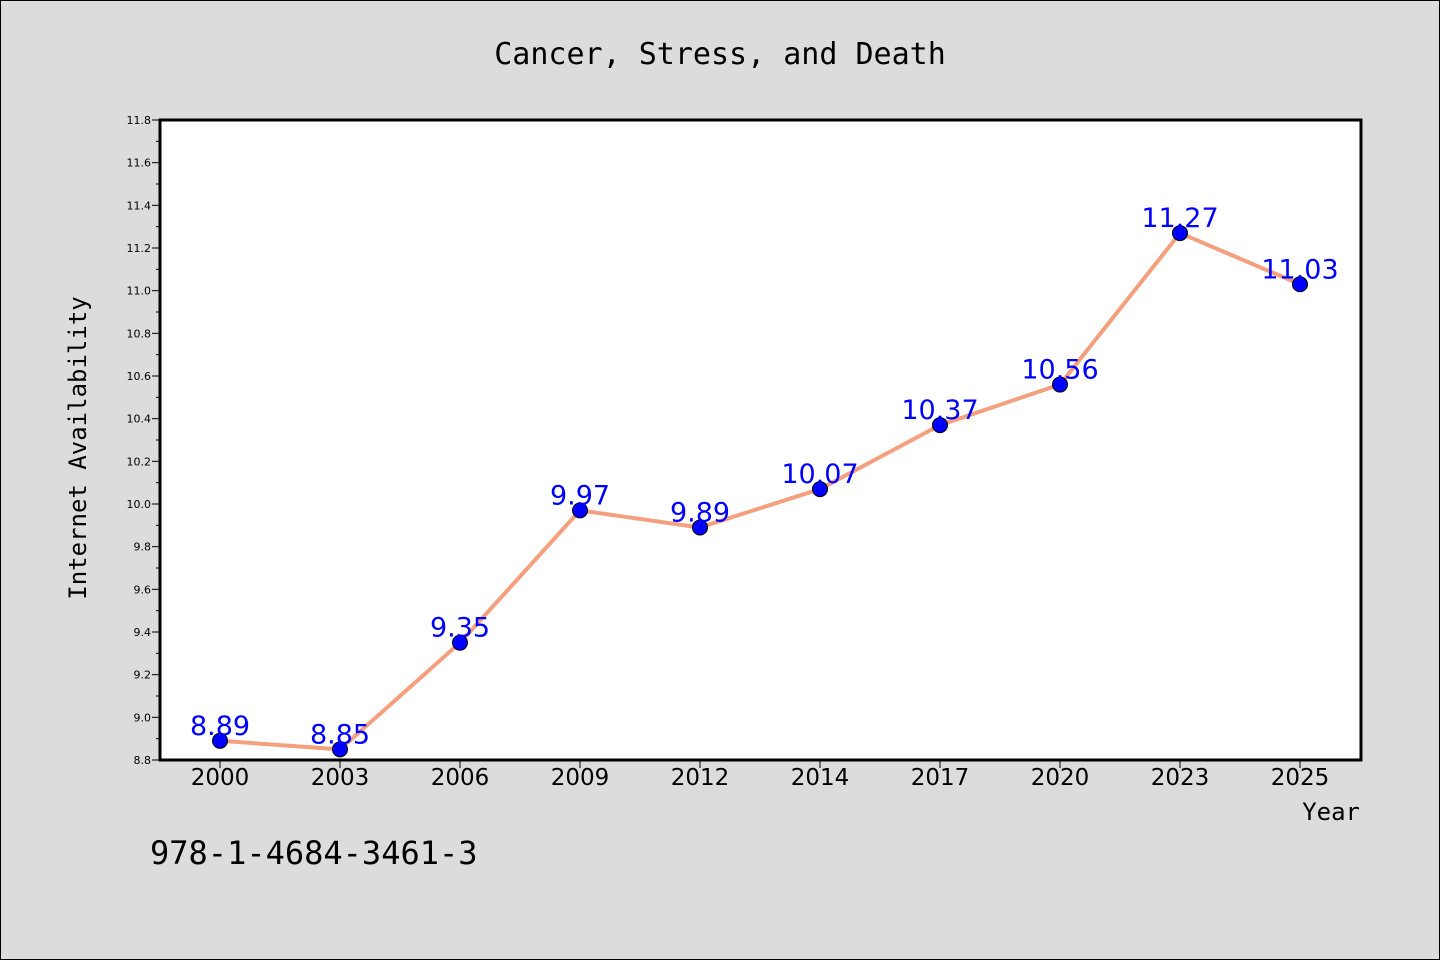 This screenshot has height=960, width=1440. Describe the element at coordinates (720, 54) in the screenshot. I see `chart-title: Cancer, Stress, and Death` at that location.